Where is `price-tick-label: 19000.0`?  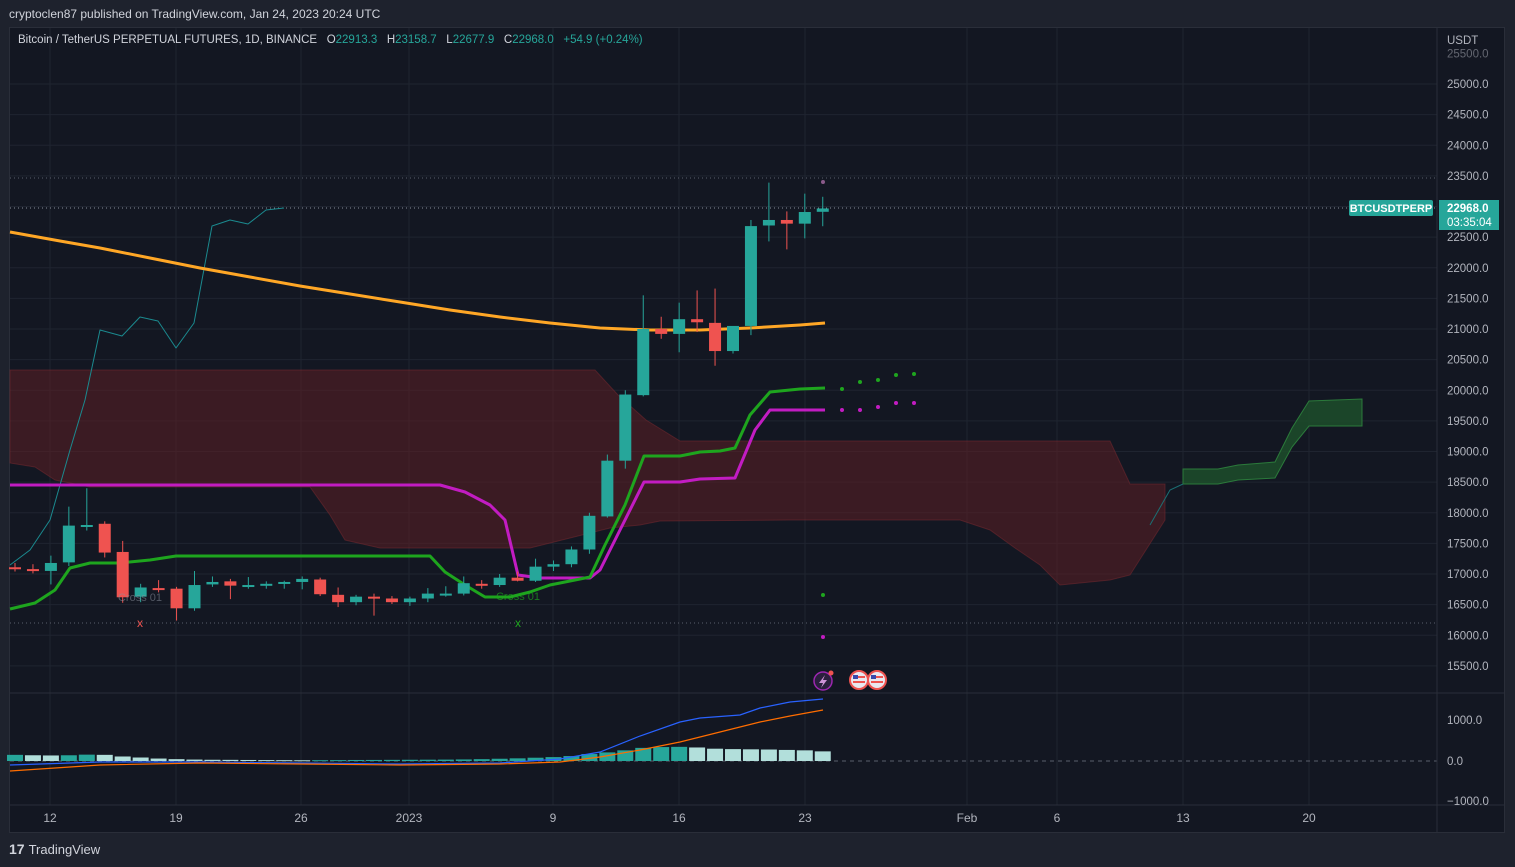
price-tick-label: 19000.0 is located at coordinates (1468, 453).